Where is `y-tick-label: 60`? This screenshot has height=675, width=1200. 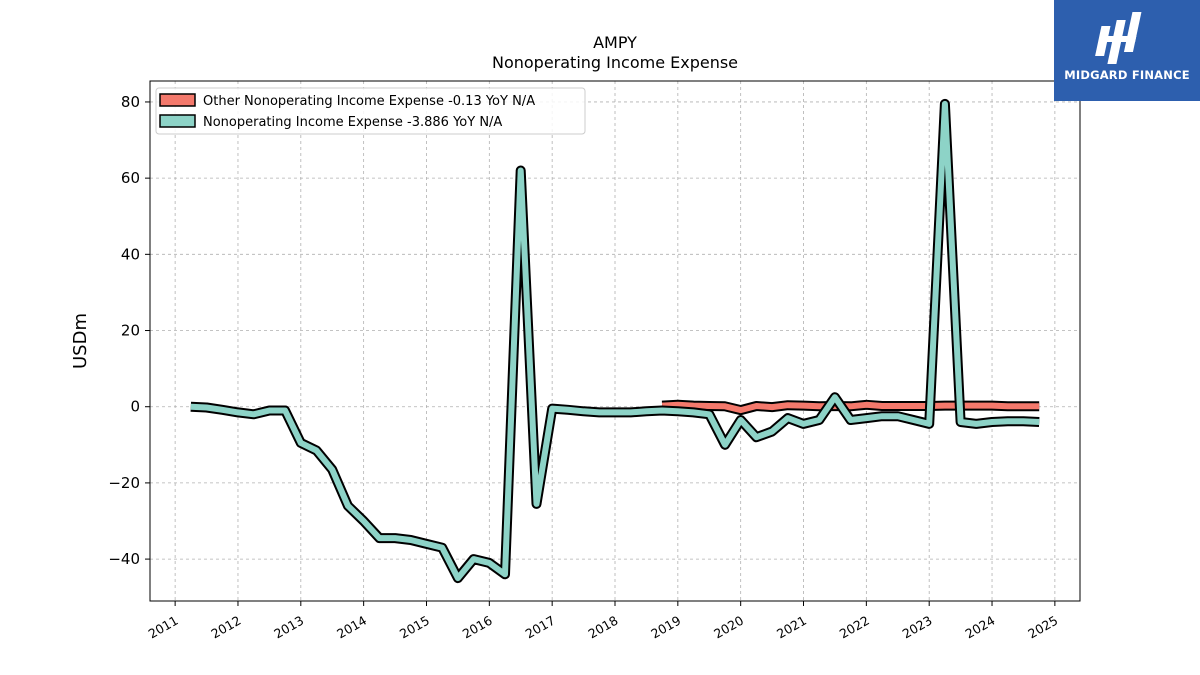 y-tick-label: 60 is located at coordinates (130, 178).